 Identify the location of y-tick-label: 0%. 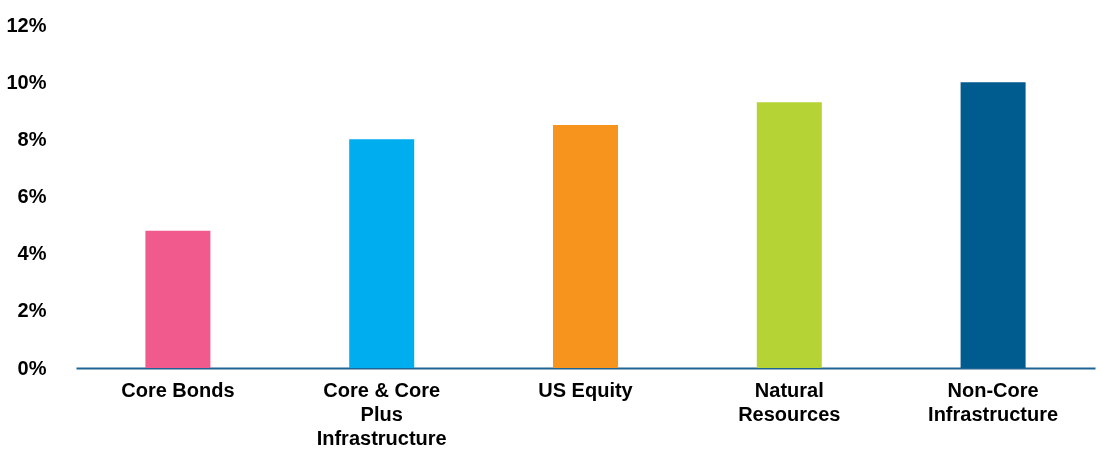
(32, 367).